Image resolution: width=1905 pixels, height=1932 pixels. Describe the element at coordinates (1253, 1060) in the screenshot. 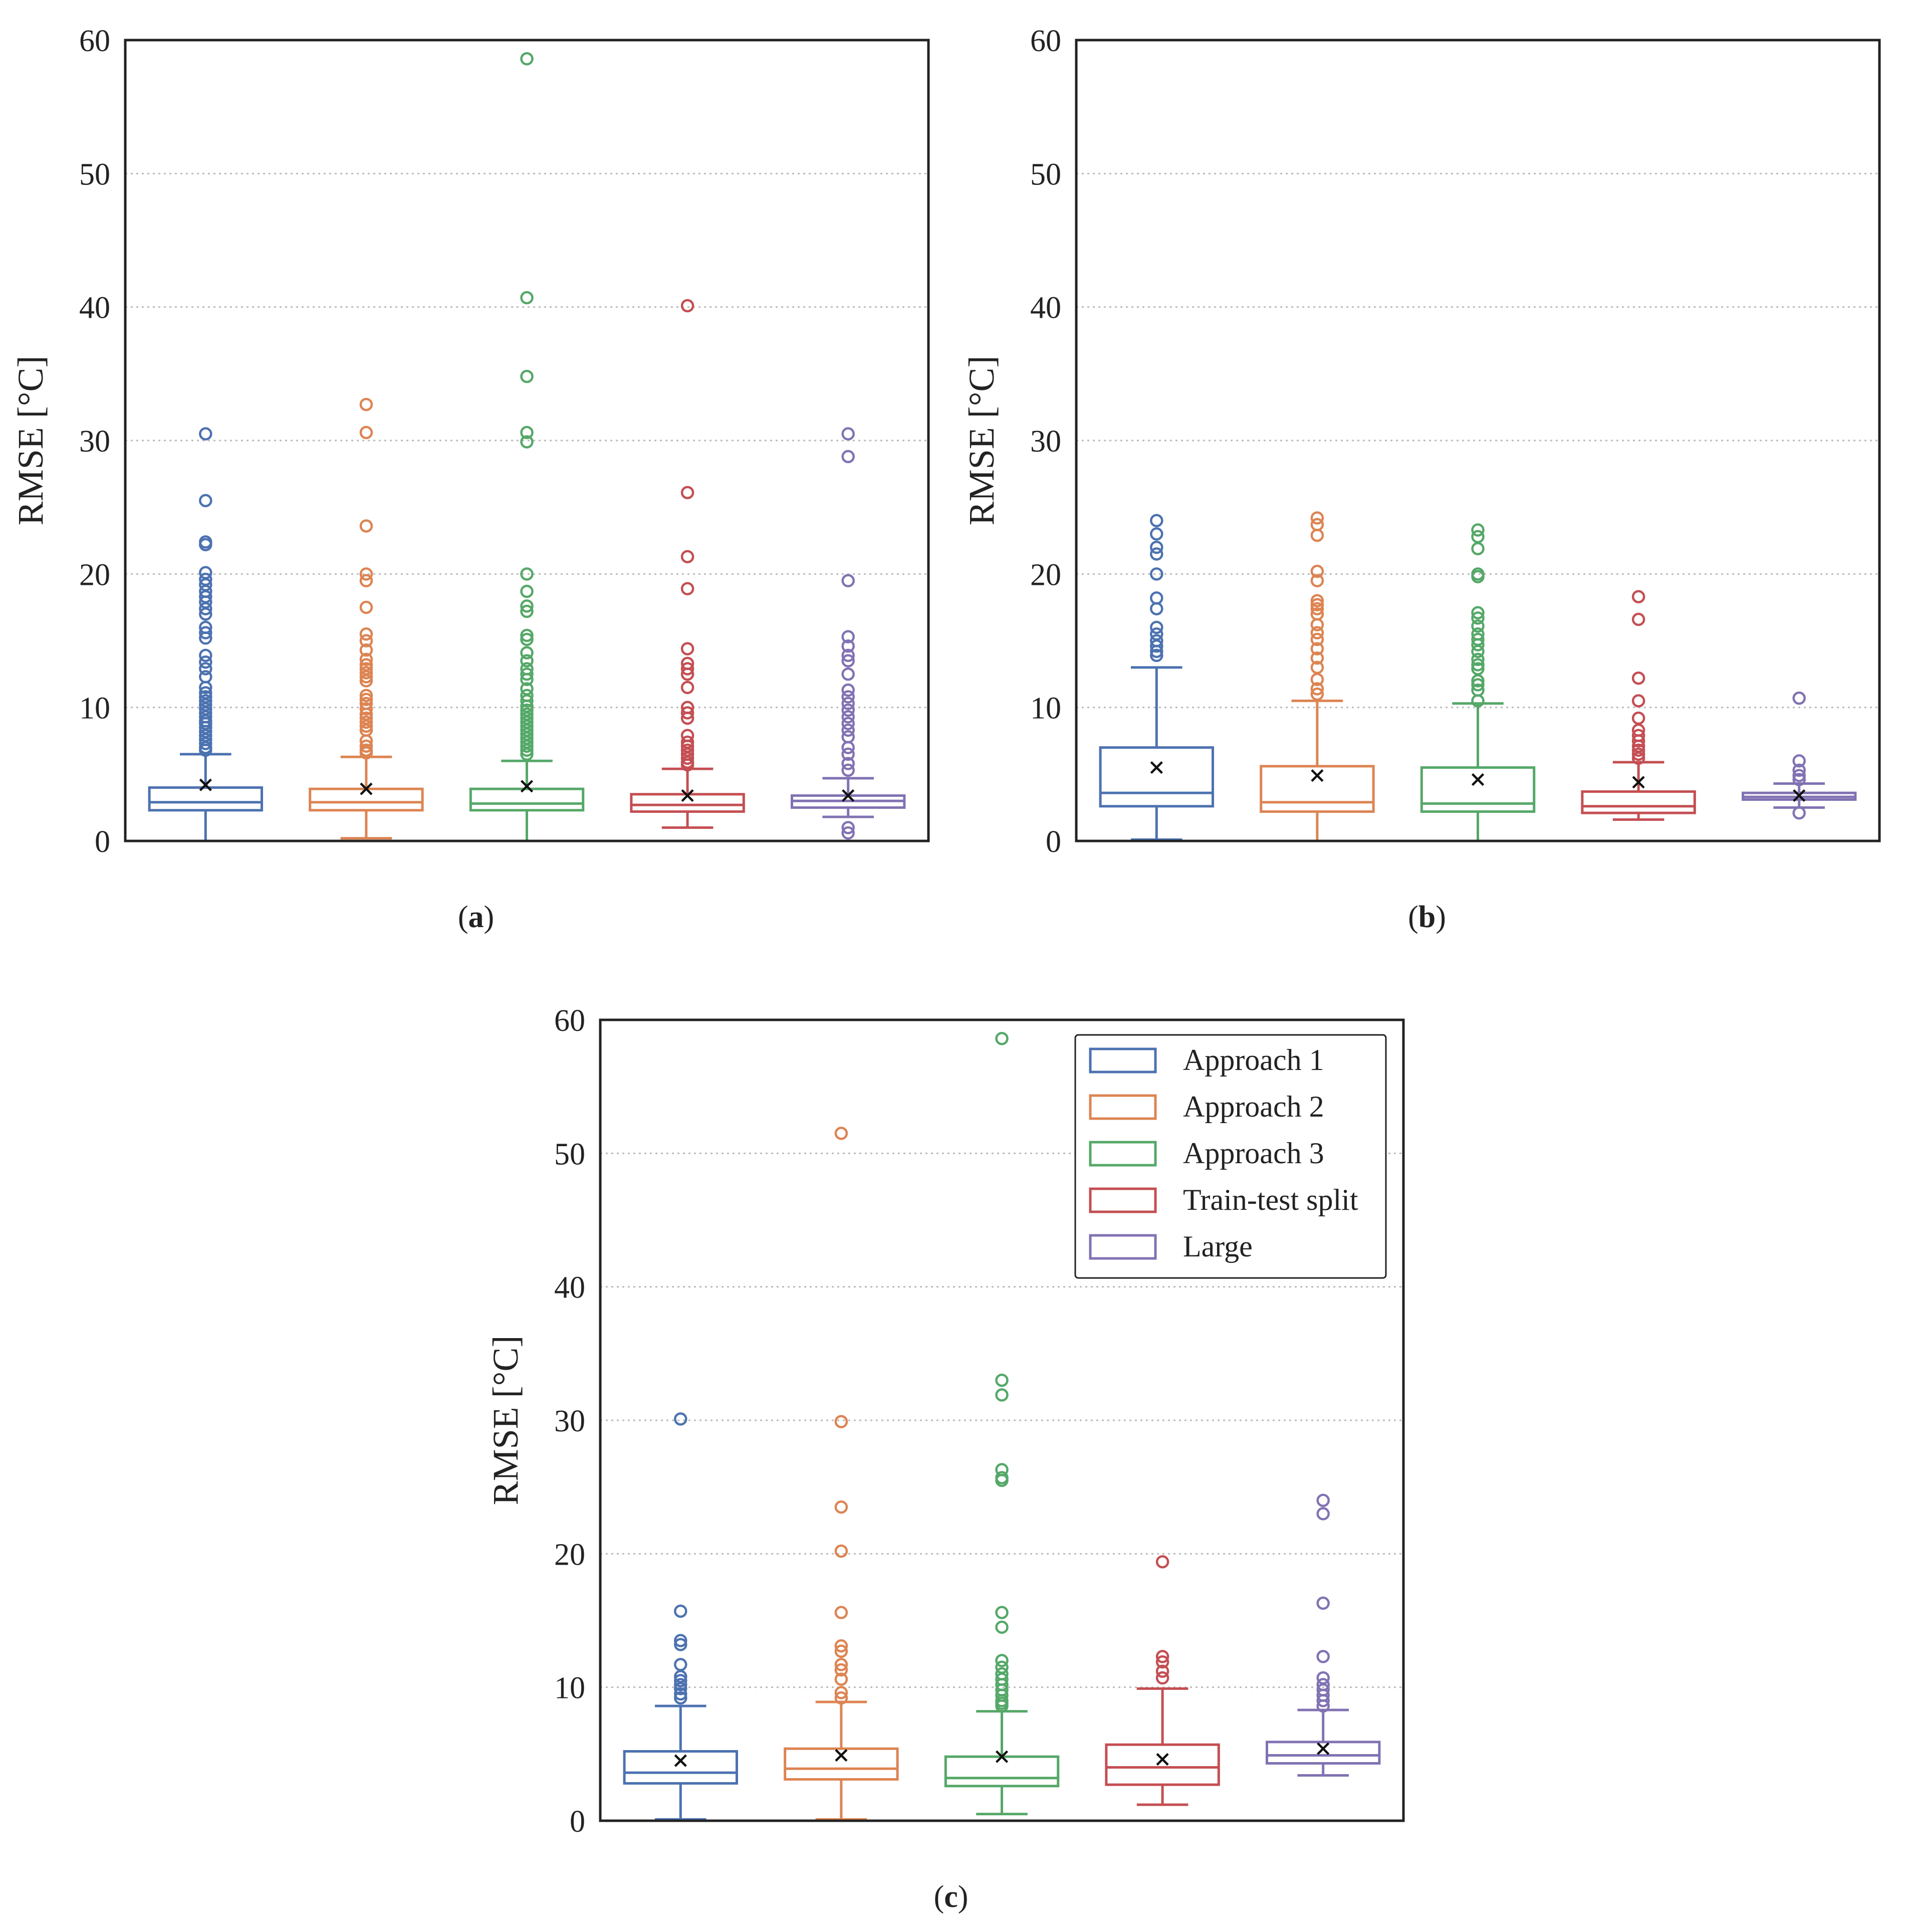

I see `legend-label: Approach 1` at that location.